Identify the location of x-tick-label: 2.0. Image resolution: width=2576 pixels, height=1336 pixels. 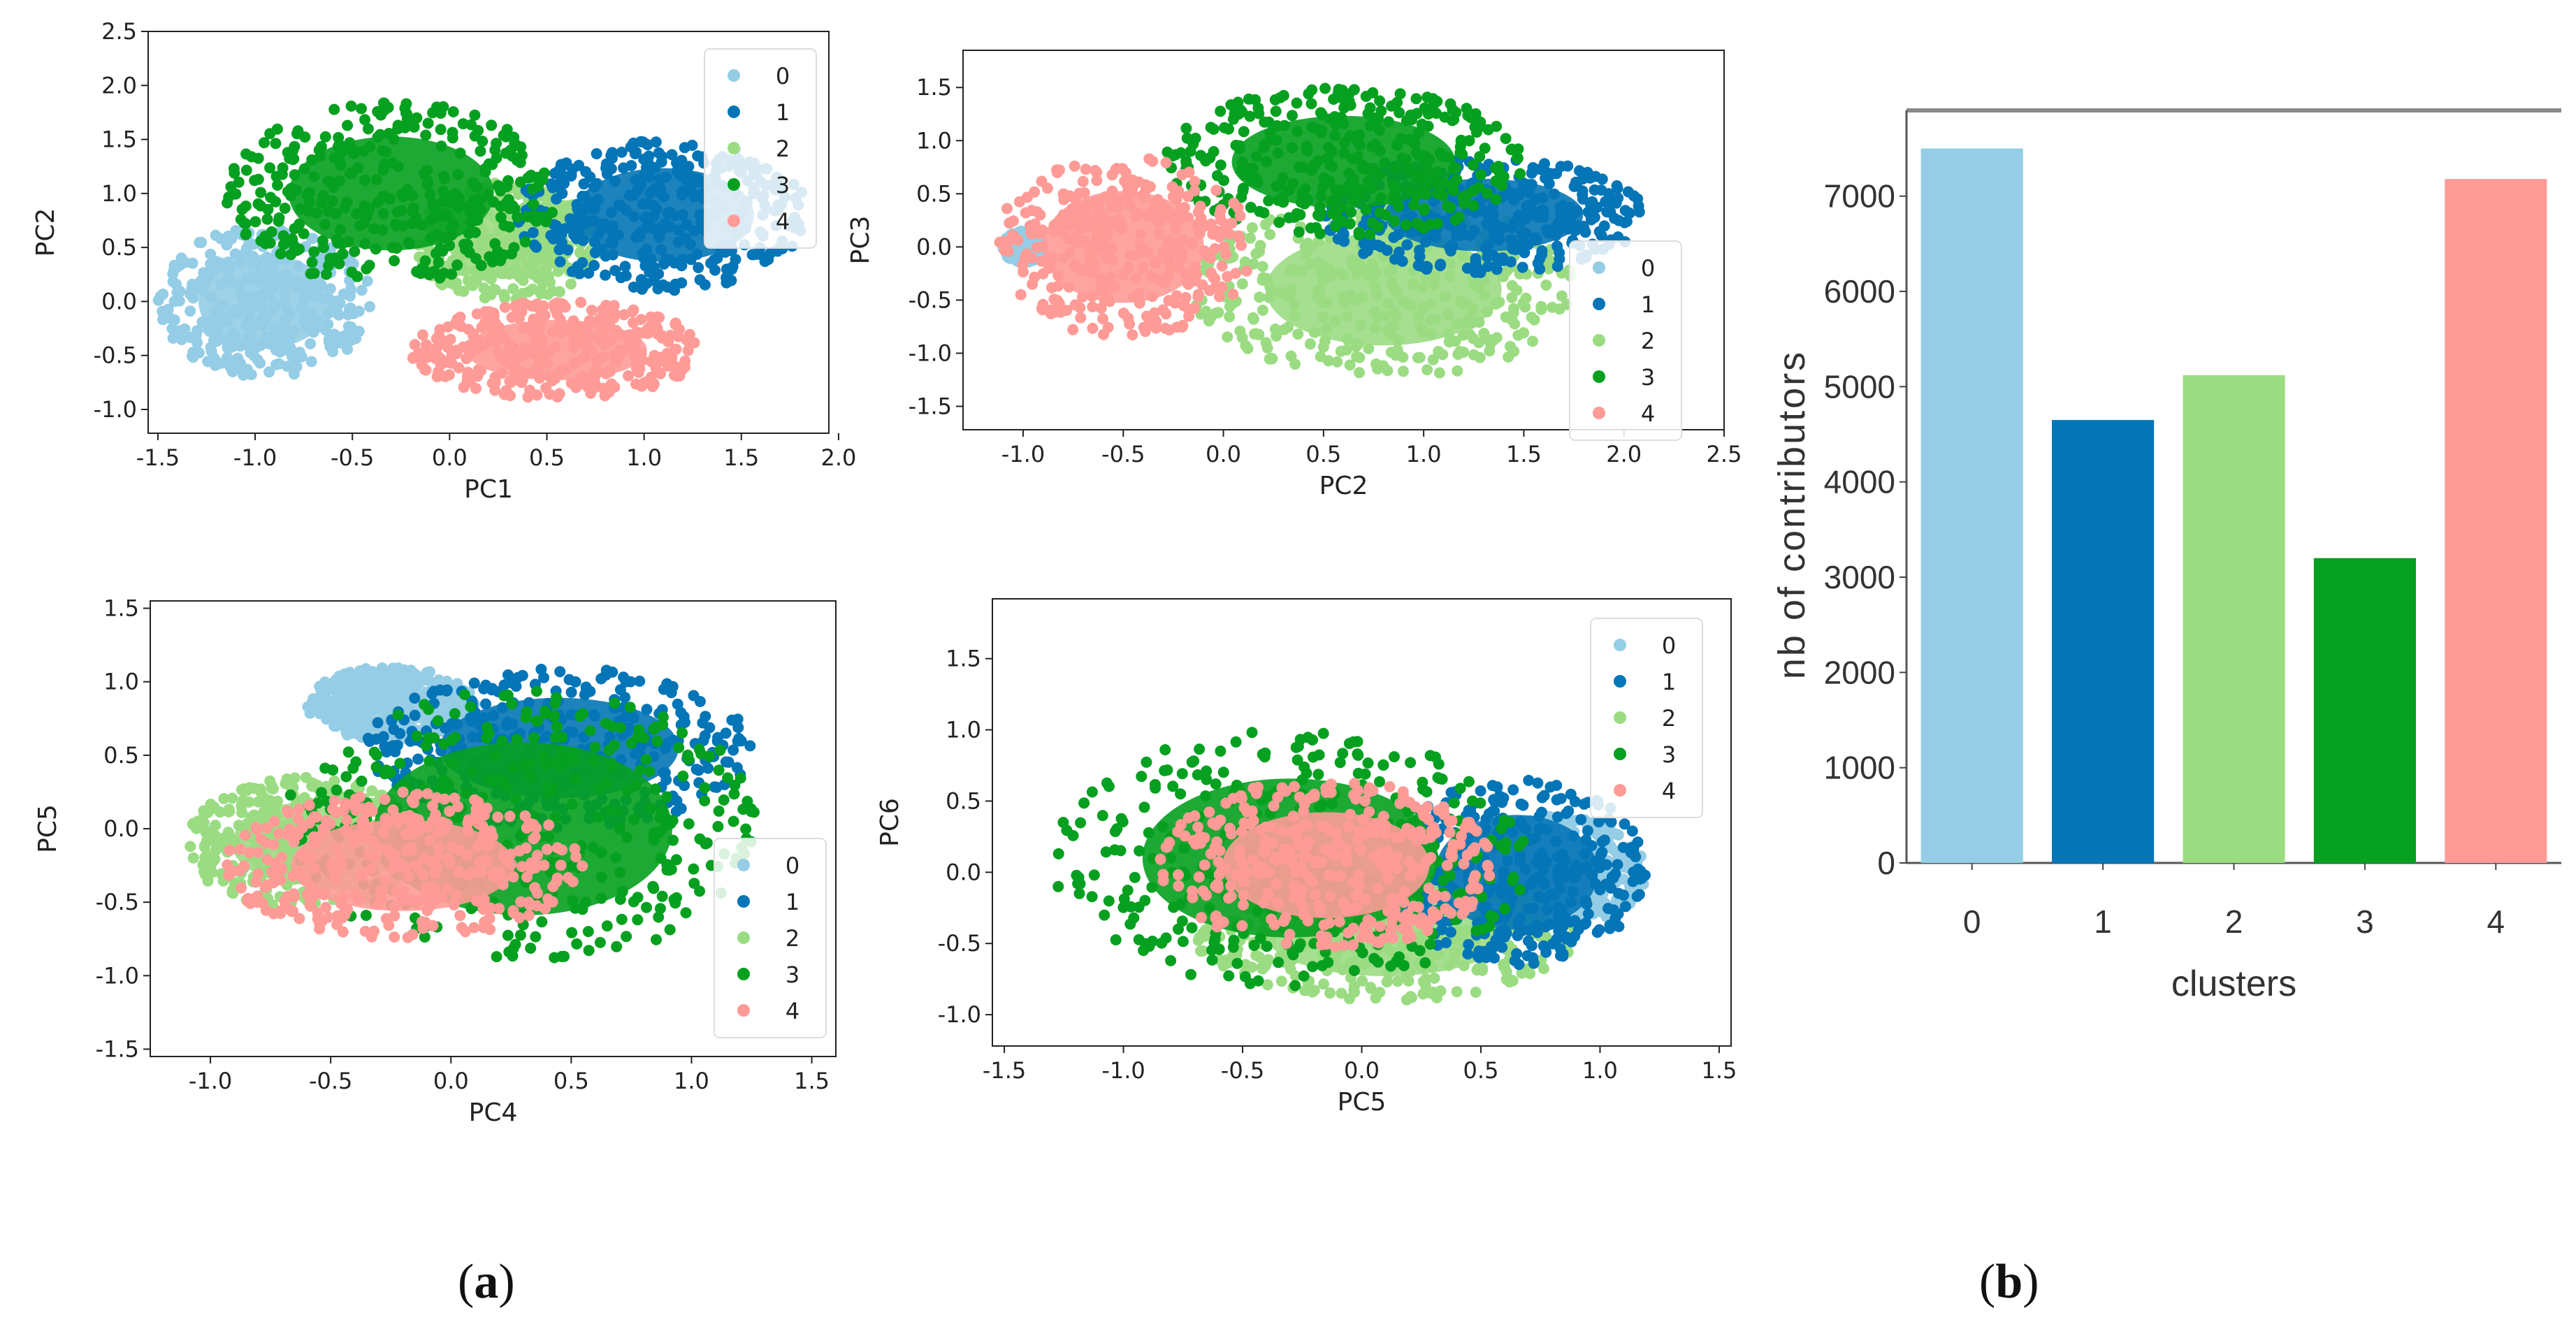
(1624, 454).